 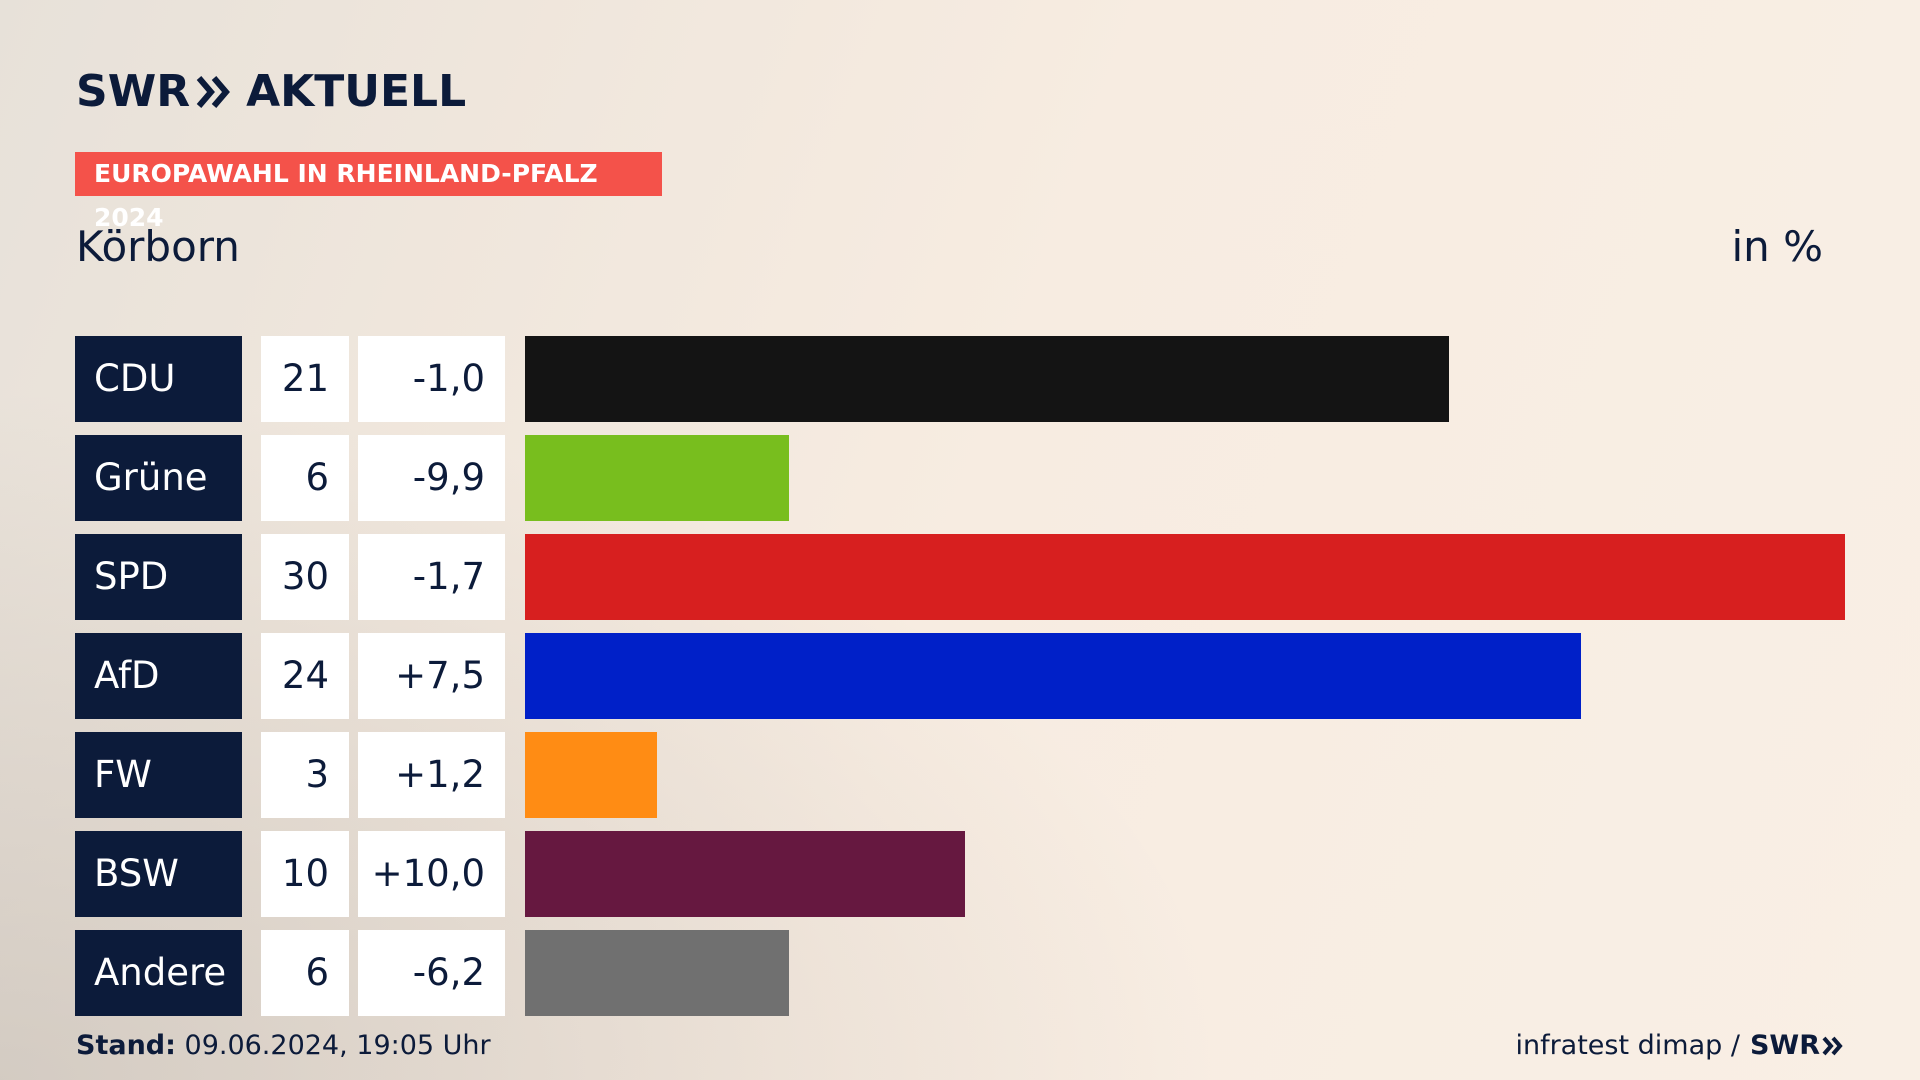 I want to click on bar-row: Grüne 6 -9,9, so click(x=960, y=478).